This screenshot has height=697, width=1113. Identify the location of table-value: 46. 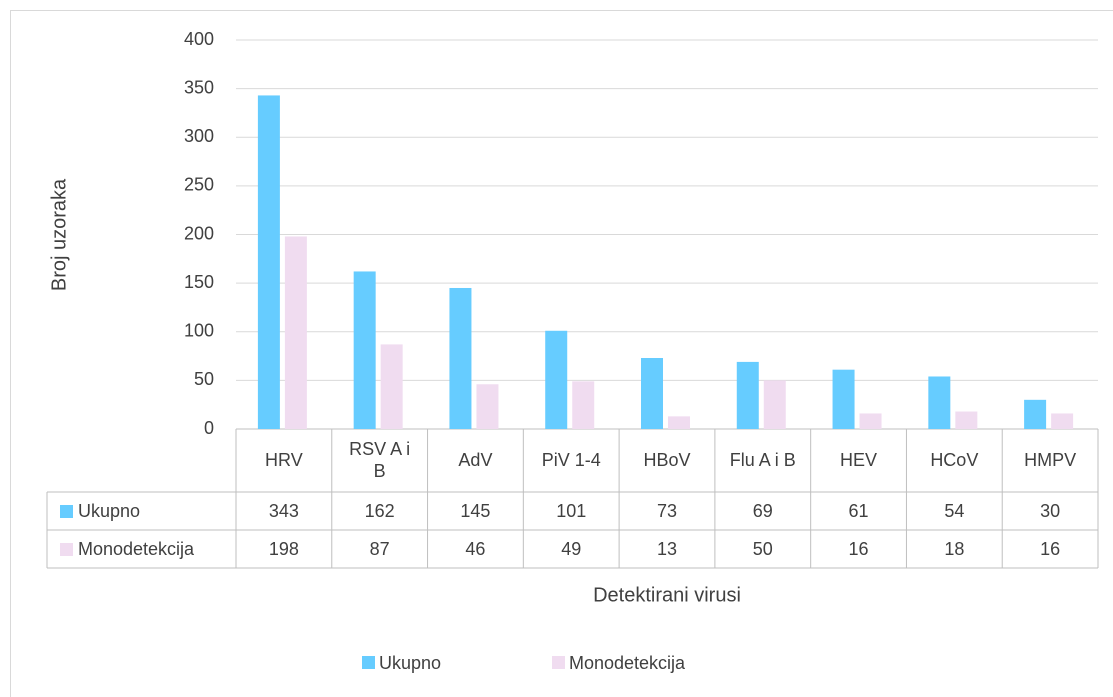
(475, 549).